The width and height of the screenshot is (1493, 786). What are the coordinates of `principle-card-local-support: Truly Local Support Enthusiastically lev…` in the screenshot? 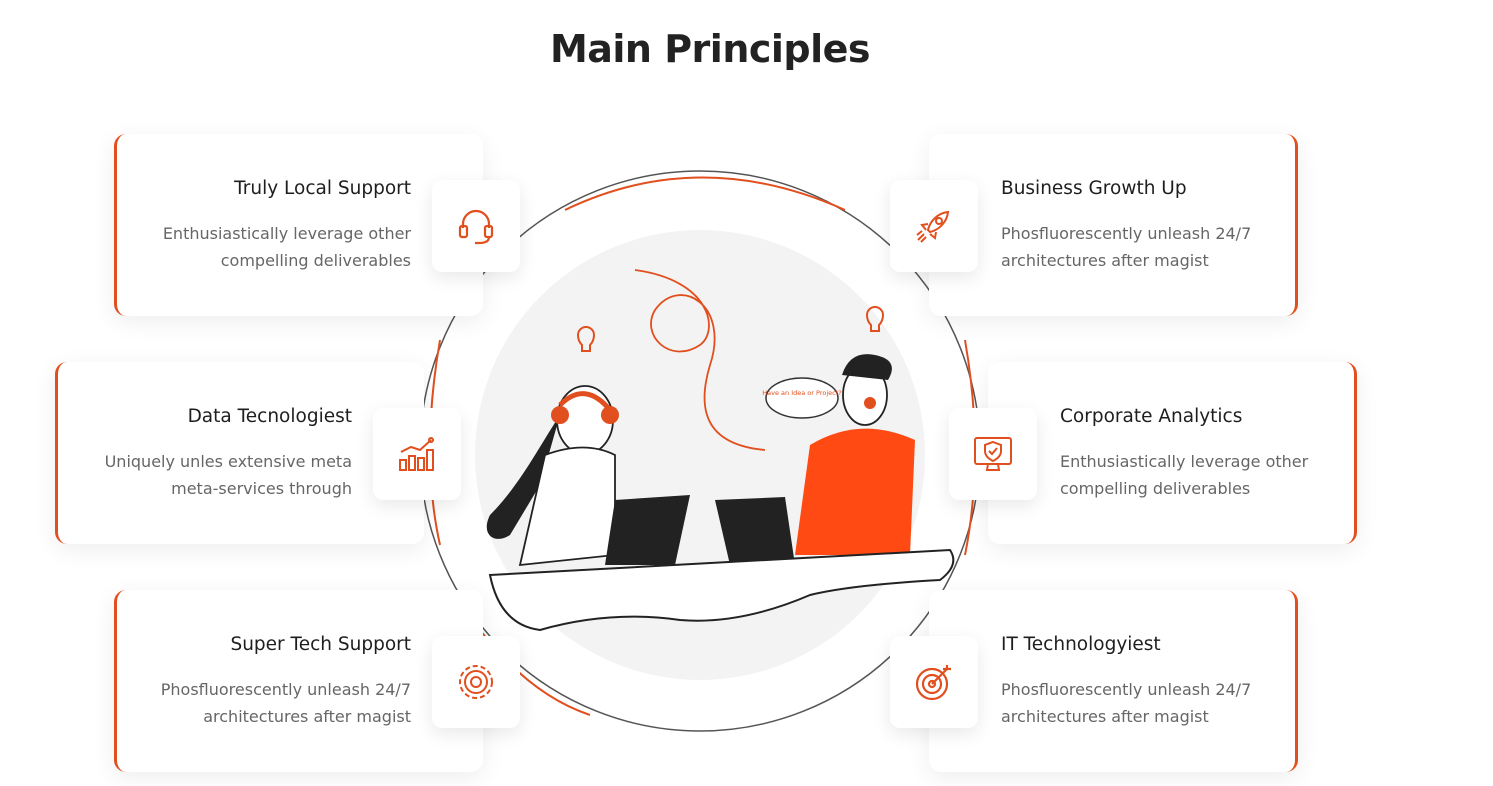 It's located at (298, 225).